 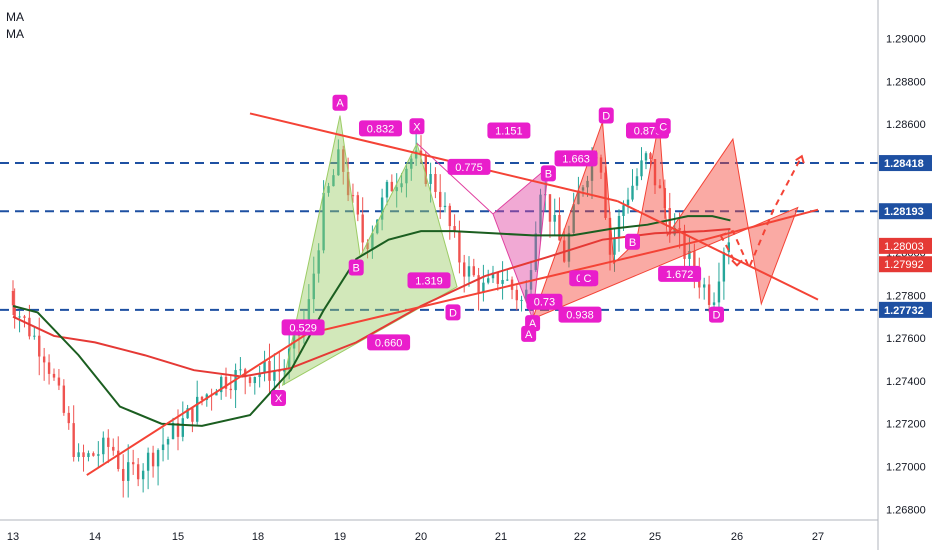 I want to click on price-badge-level-text: 1.28418, so click(x=904, y=164).